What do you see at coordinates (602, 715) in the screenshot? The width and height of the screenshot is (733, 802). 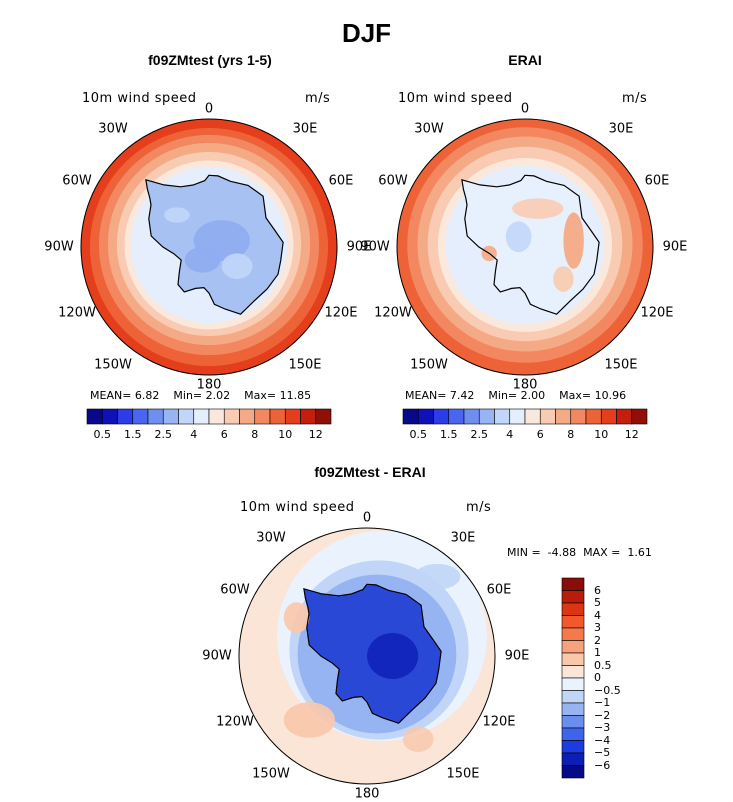 I see `colorbar-tick-label: −2` at bounding box center [602, 715].